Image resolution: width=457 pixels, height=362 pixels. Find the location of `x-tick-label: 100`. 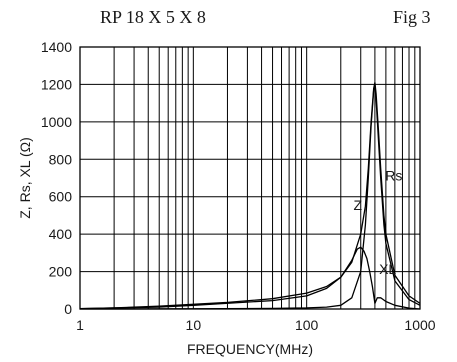

x-tick-label: 100 is located at coordinates (307, 325).